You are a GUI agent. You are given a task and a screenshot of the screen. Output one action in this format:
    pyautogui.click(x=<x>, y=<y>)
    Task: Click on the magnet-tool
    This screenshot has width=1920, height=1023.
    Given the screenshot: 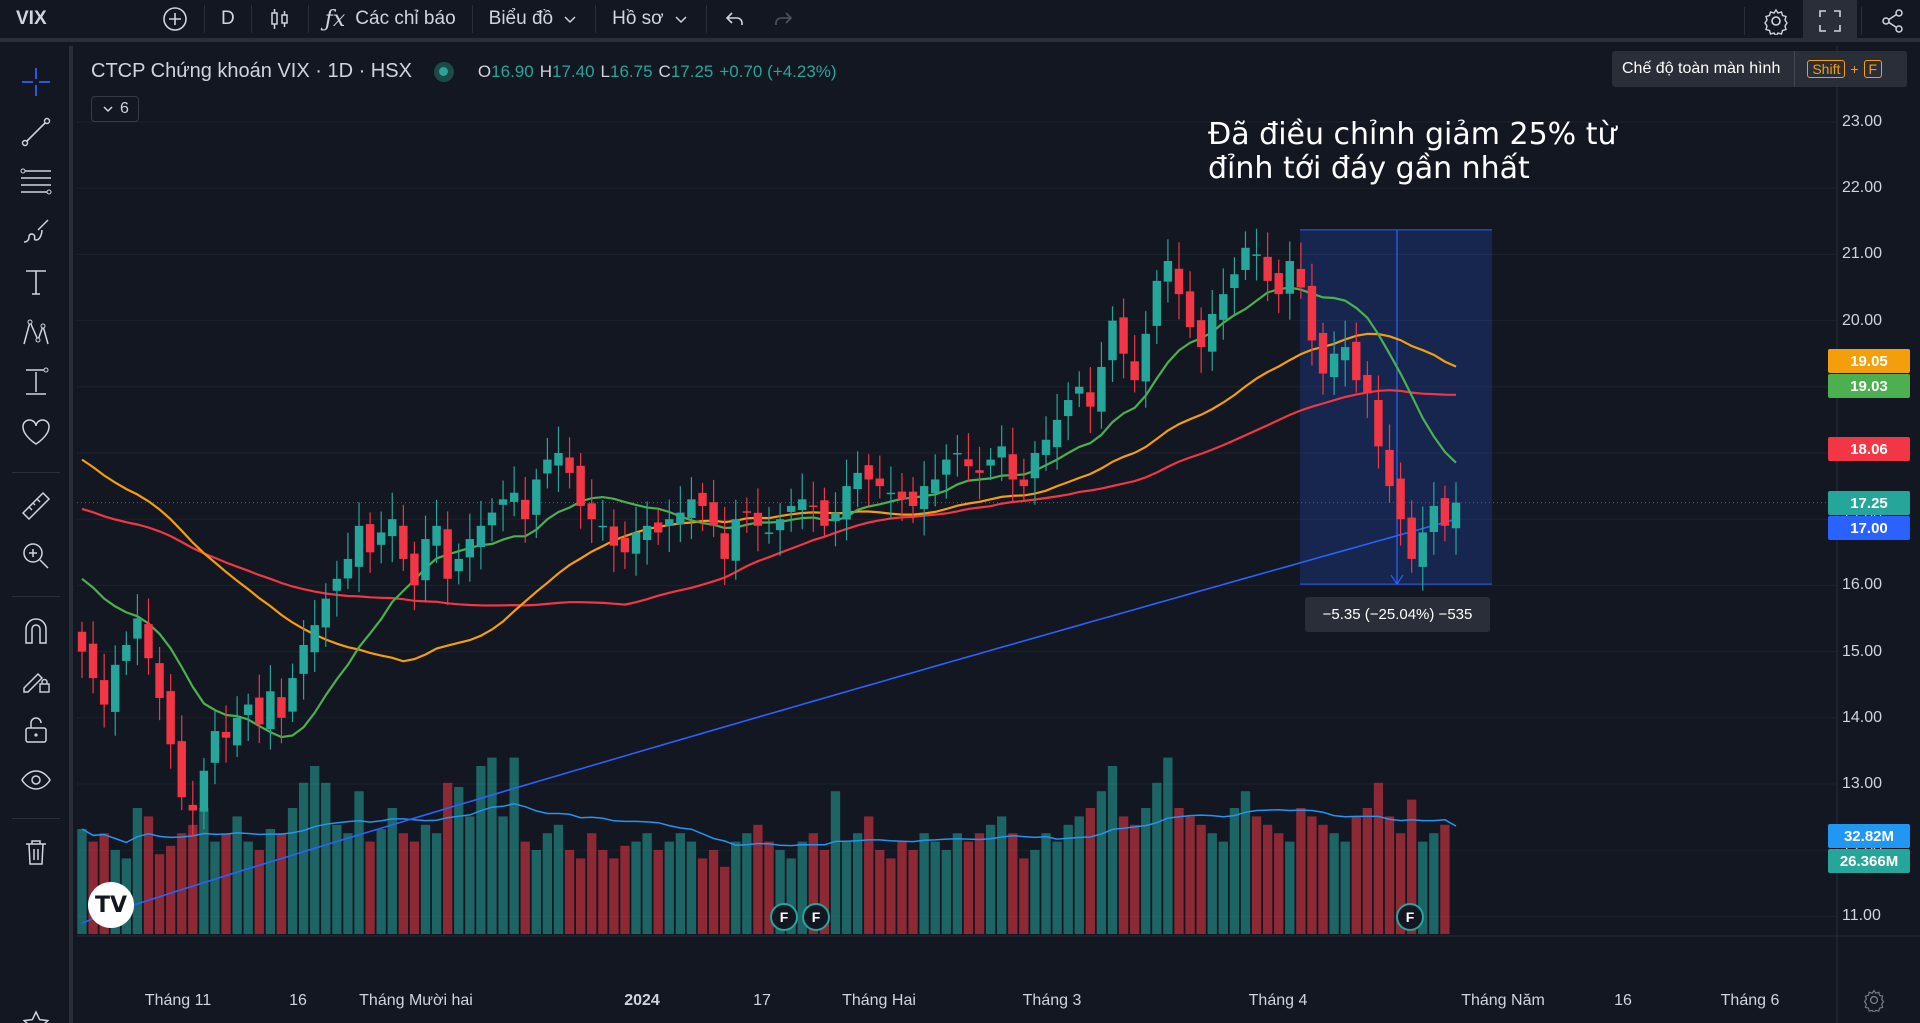 What is the action you would take?
    pyautogui.click(x=36, y=630)
    